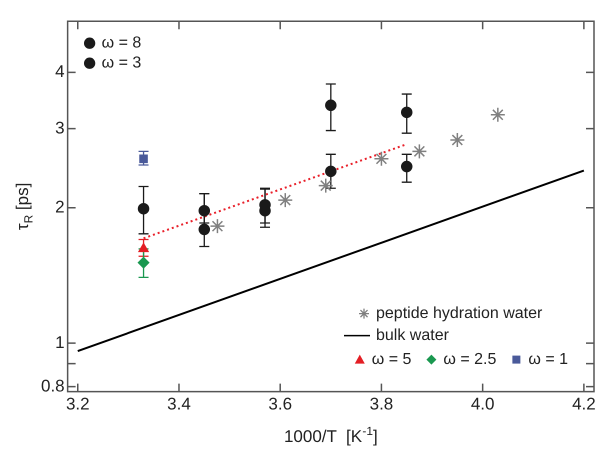 The width and height of the screenshot is (612, 456). What do you see at coordinates (179, 404) in the screenshot?
I see `x-tick-label: 3.4` at bounding box center [179, 404].